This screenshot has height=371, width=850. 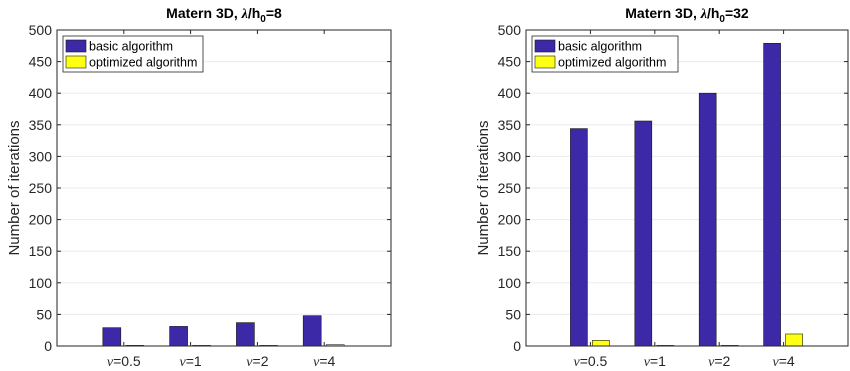 What do you see at coordinates (224, 15) in the screenshot?
I see `chart-title: Matern 3D, λ/h0=8` at bounding box center [224, 15].